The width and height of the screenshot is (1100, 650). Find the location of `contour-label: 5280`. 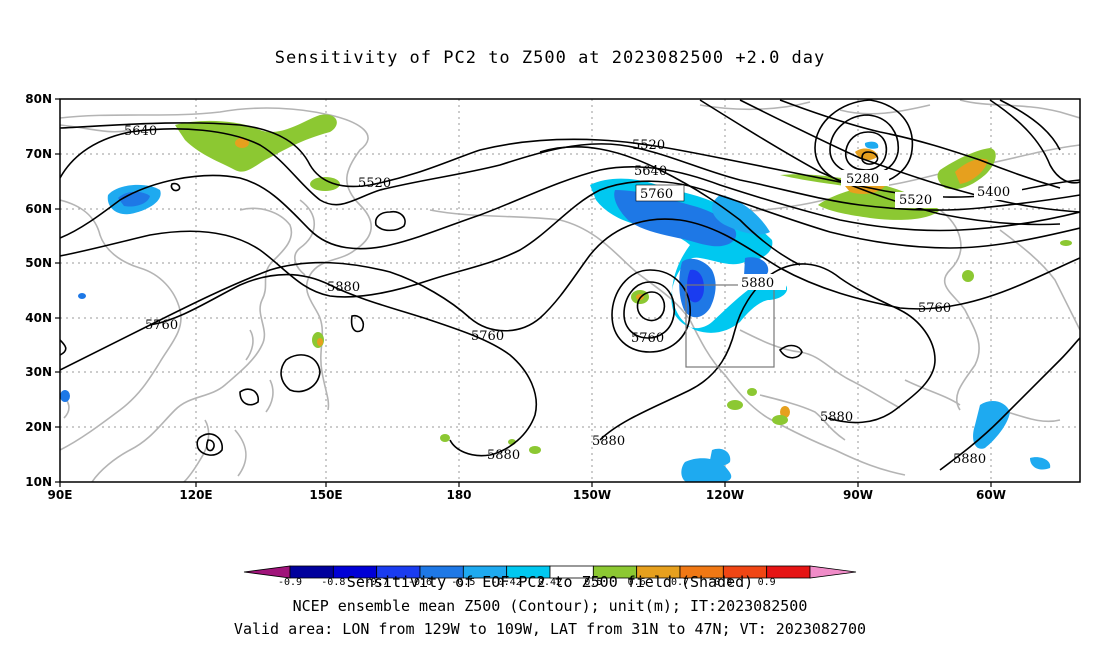

contour-label: 5280 is located at coordinates (862, 179).